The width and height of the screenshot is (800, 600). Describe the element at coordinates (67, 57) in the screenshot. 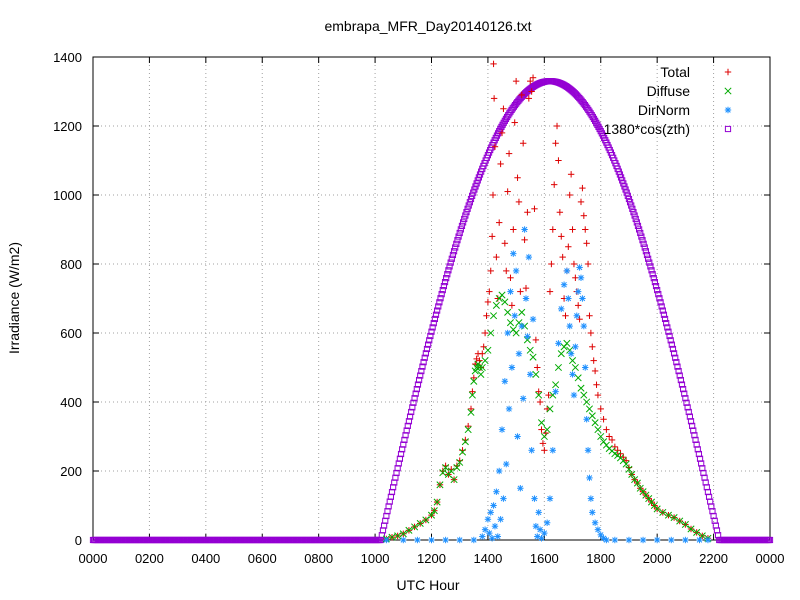

I see `y-tick-label: 1400` at that location.